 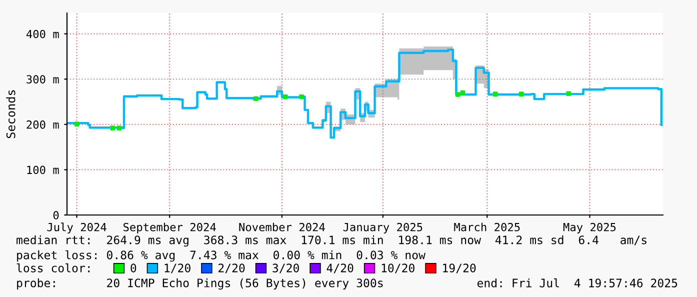 What do you see at coordinates (340, 269) in the screenshot?
I see `legend-label: 4/20` at bounding box center [340, 269].